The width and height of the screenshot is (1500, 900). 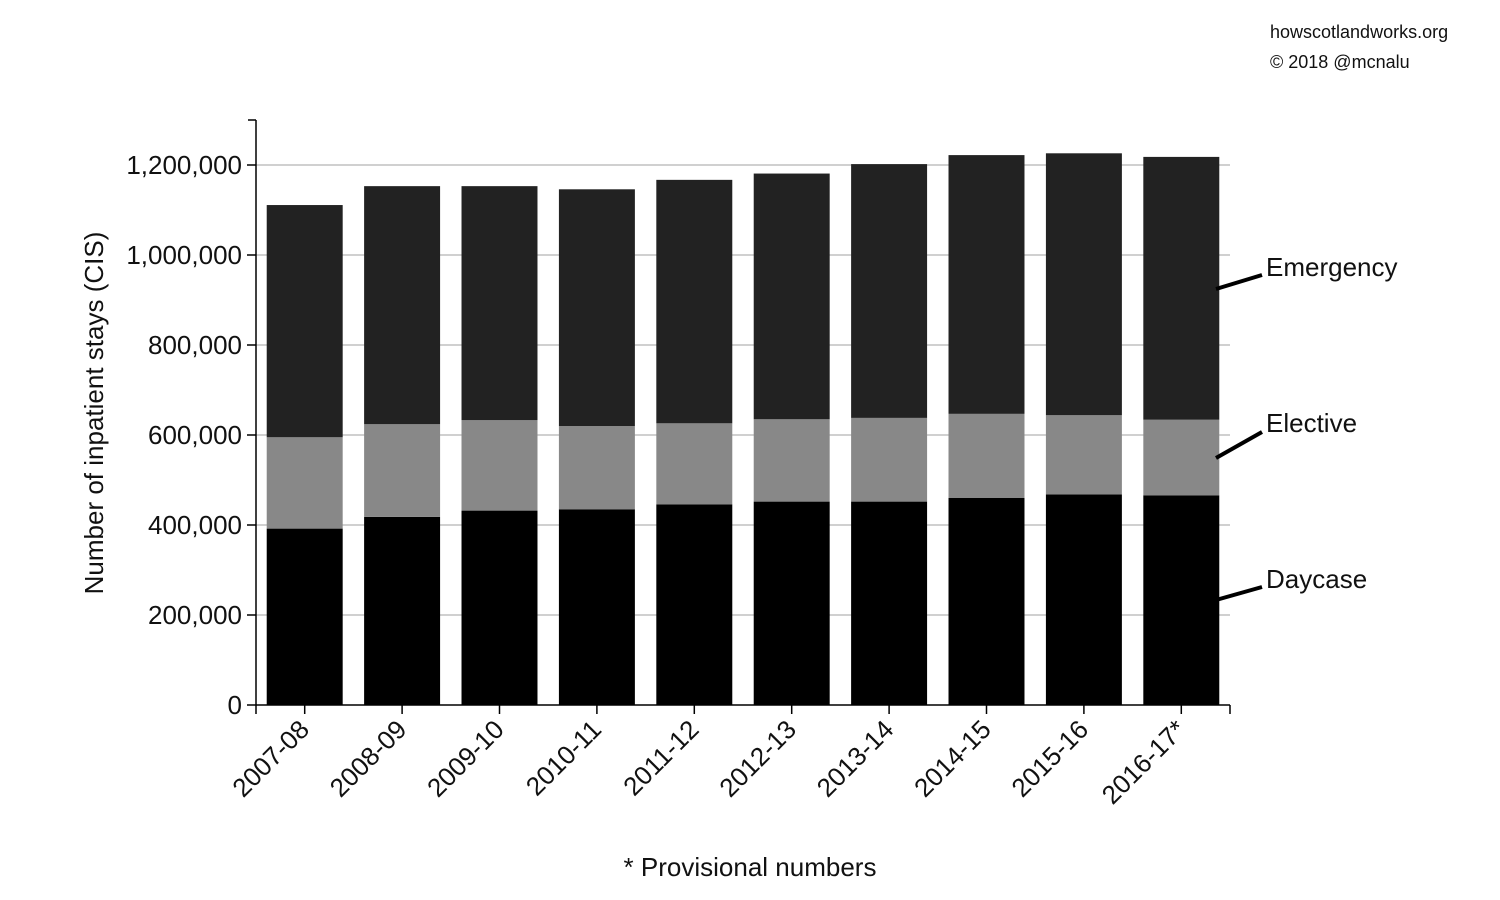 I want to click on credit-copyright: © 2018 @mcnalu, so click(x=1340, y=62).